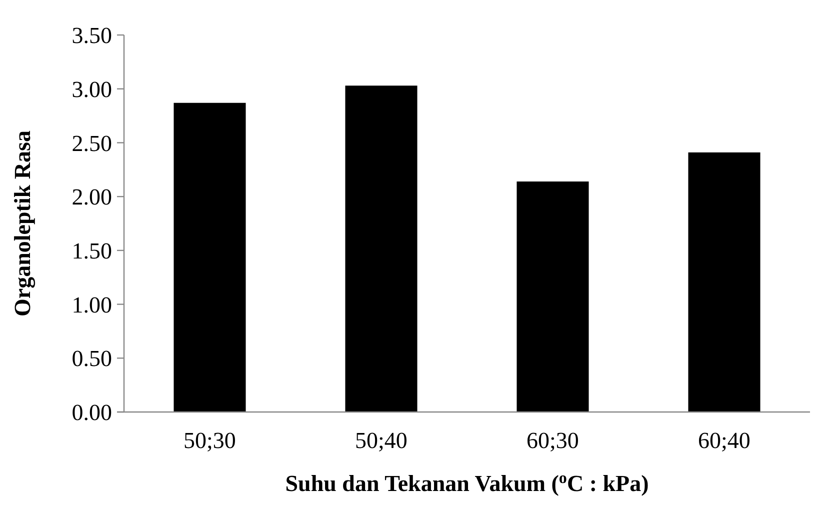 This screenshot has height=510, width=840. What do you see at coordinates (92, 143) in the screenshot?
I see `y-tick-label: 2.50` at bounding box center [92, 143].